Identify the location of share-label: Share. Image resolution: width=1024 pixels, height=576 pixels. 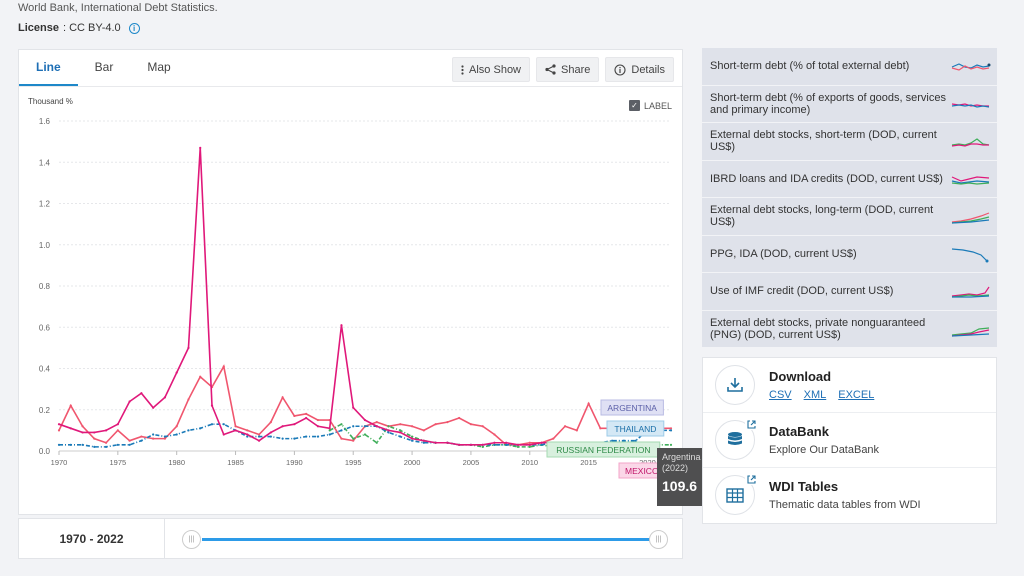
(576, 69).